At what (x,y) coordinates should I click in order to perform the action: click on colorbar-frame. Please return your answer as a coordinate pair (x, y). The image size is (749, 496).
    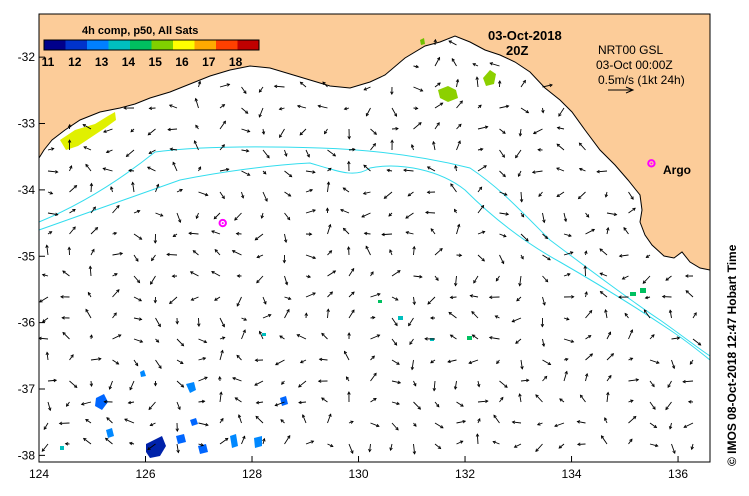
    Looking at the image, I should click on (151, 45).